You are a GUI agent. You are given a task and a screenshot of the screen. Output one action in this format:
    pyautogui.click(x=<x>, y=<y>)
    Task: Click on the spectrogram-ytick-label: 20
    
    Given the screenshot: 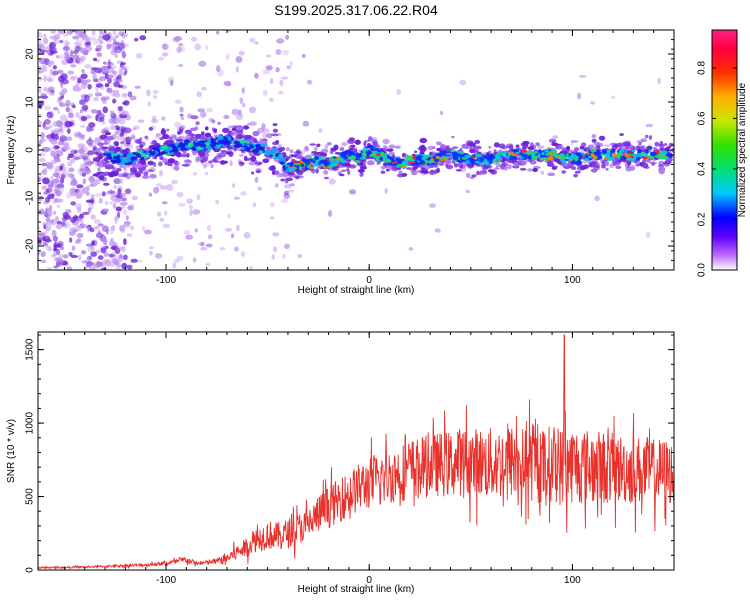 What is the action you would take?
    pyautogui.click(x=30, y=54)
    